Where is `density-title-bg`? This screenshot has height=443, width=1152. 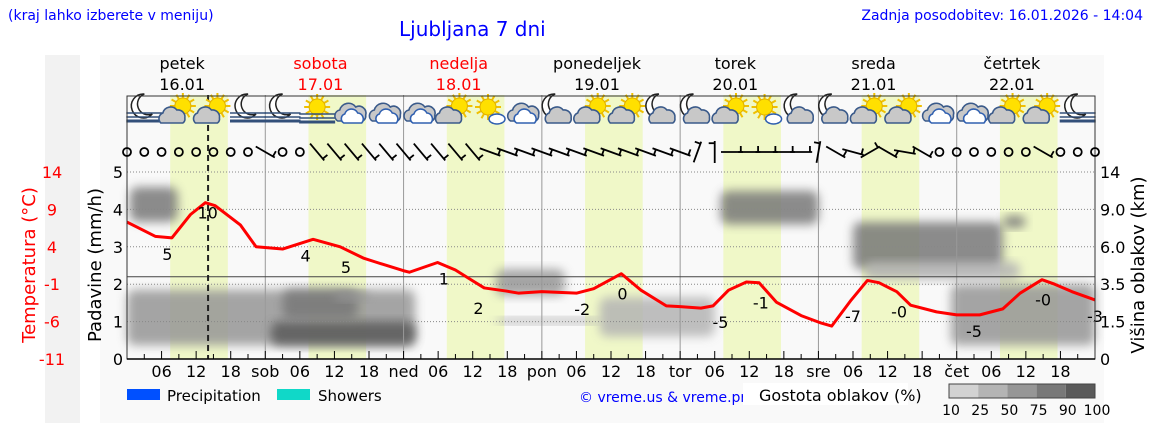 density-title-bg is located at coordinates (825, 394).